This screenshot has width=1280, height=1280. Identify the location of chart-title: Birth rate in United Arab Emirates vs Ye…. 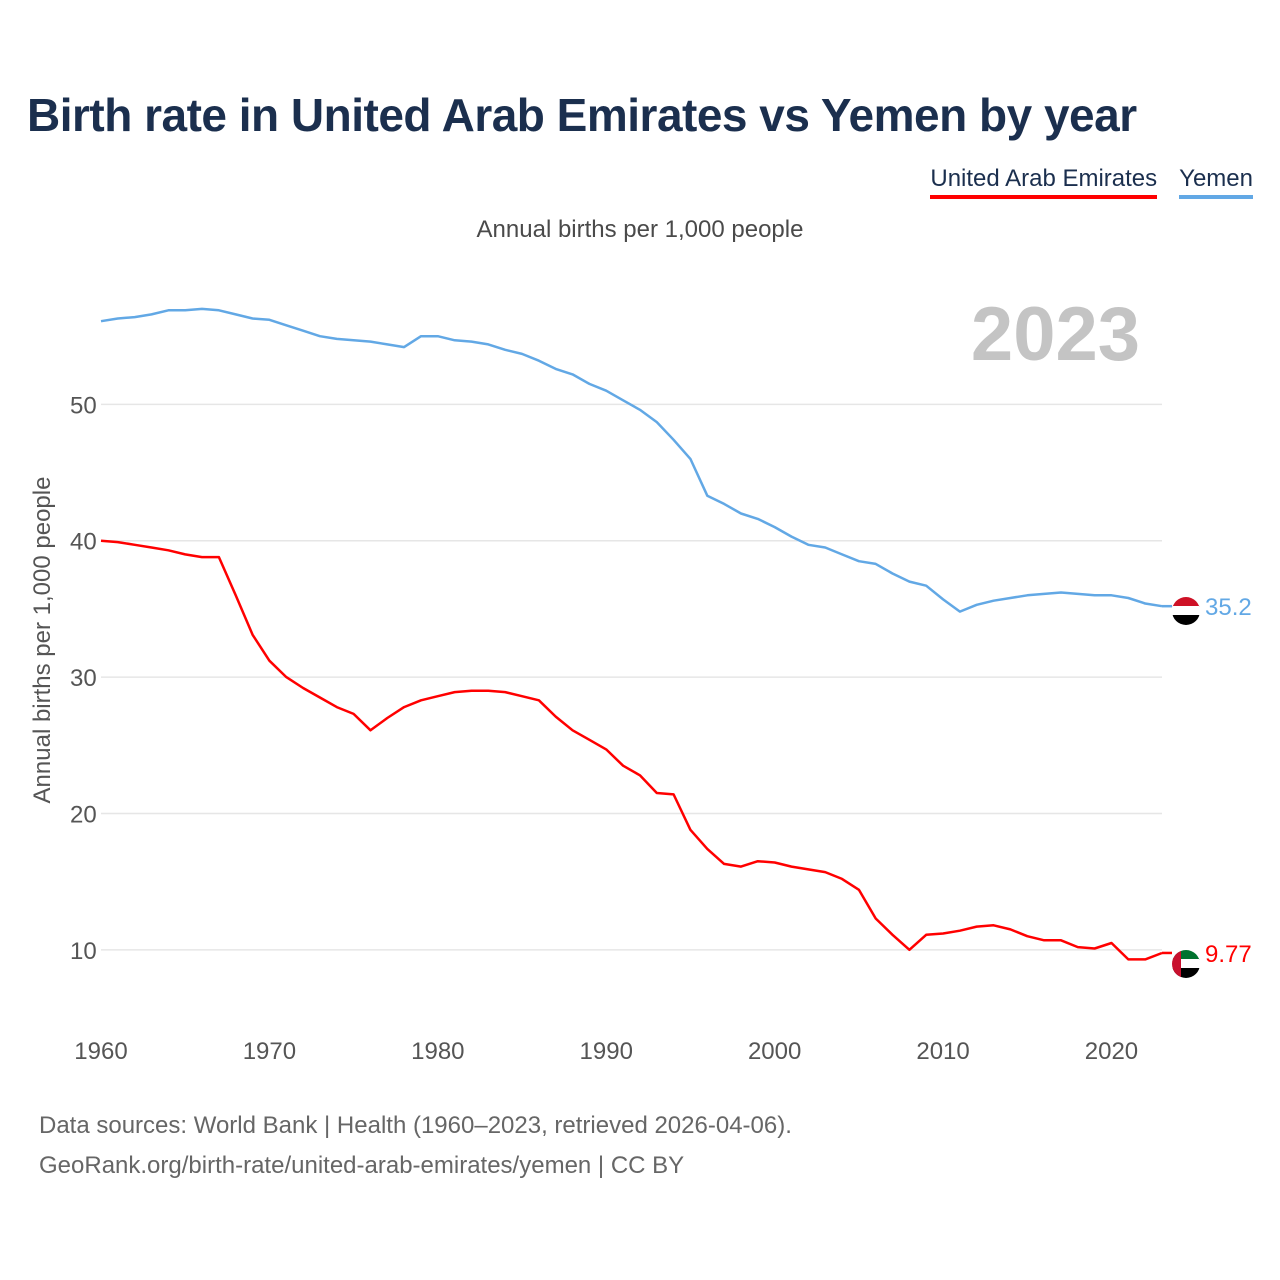
(582, 115).